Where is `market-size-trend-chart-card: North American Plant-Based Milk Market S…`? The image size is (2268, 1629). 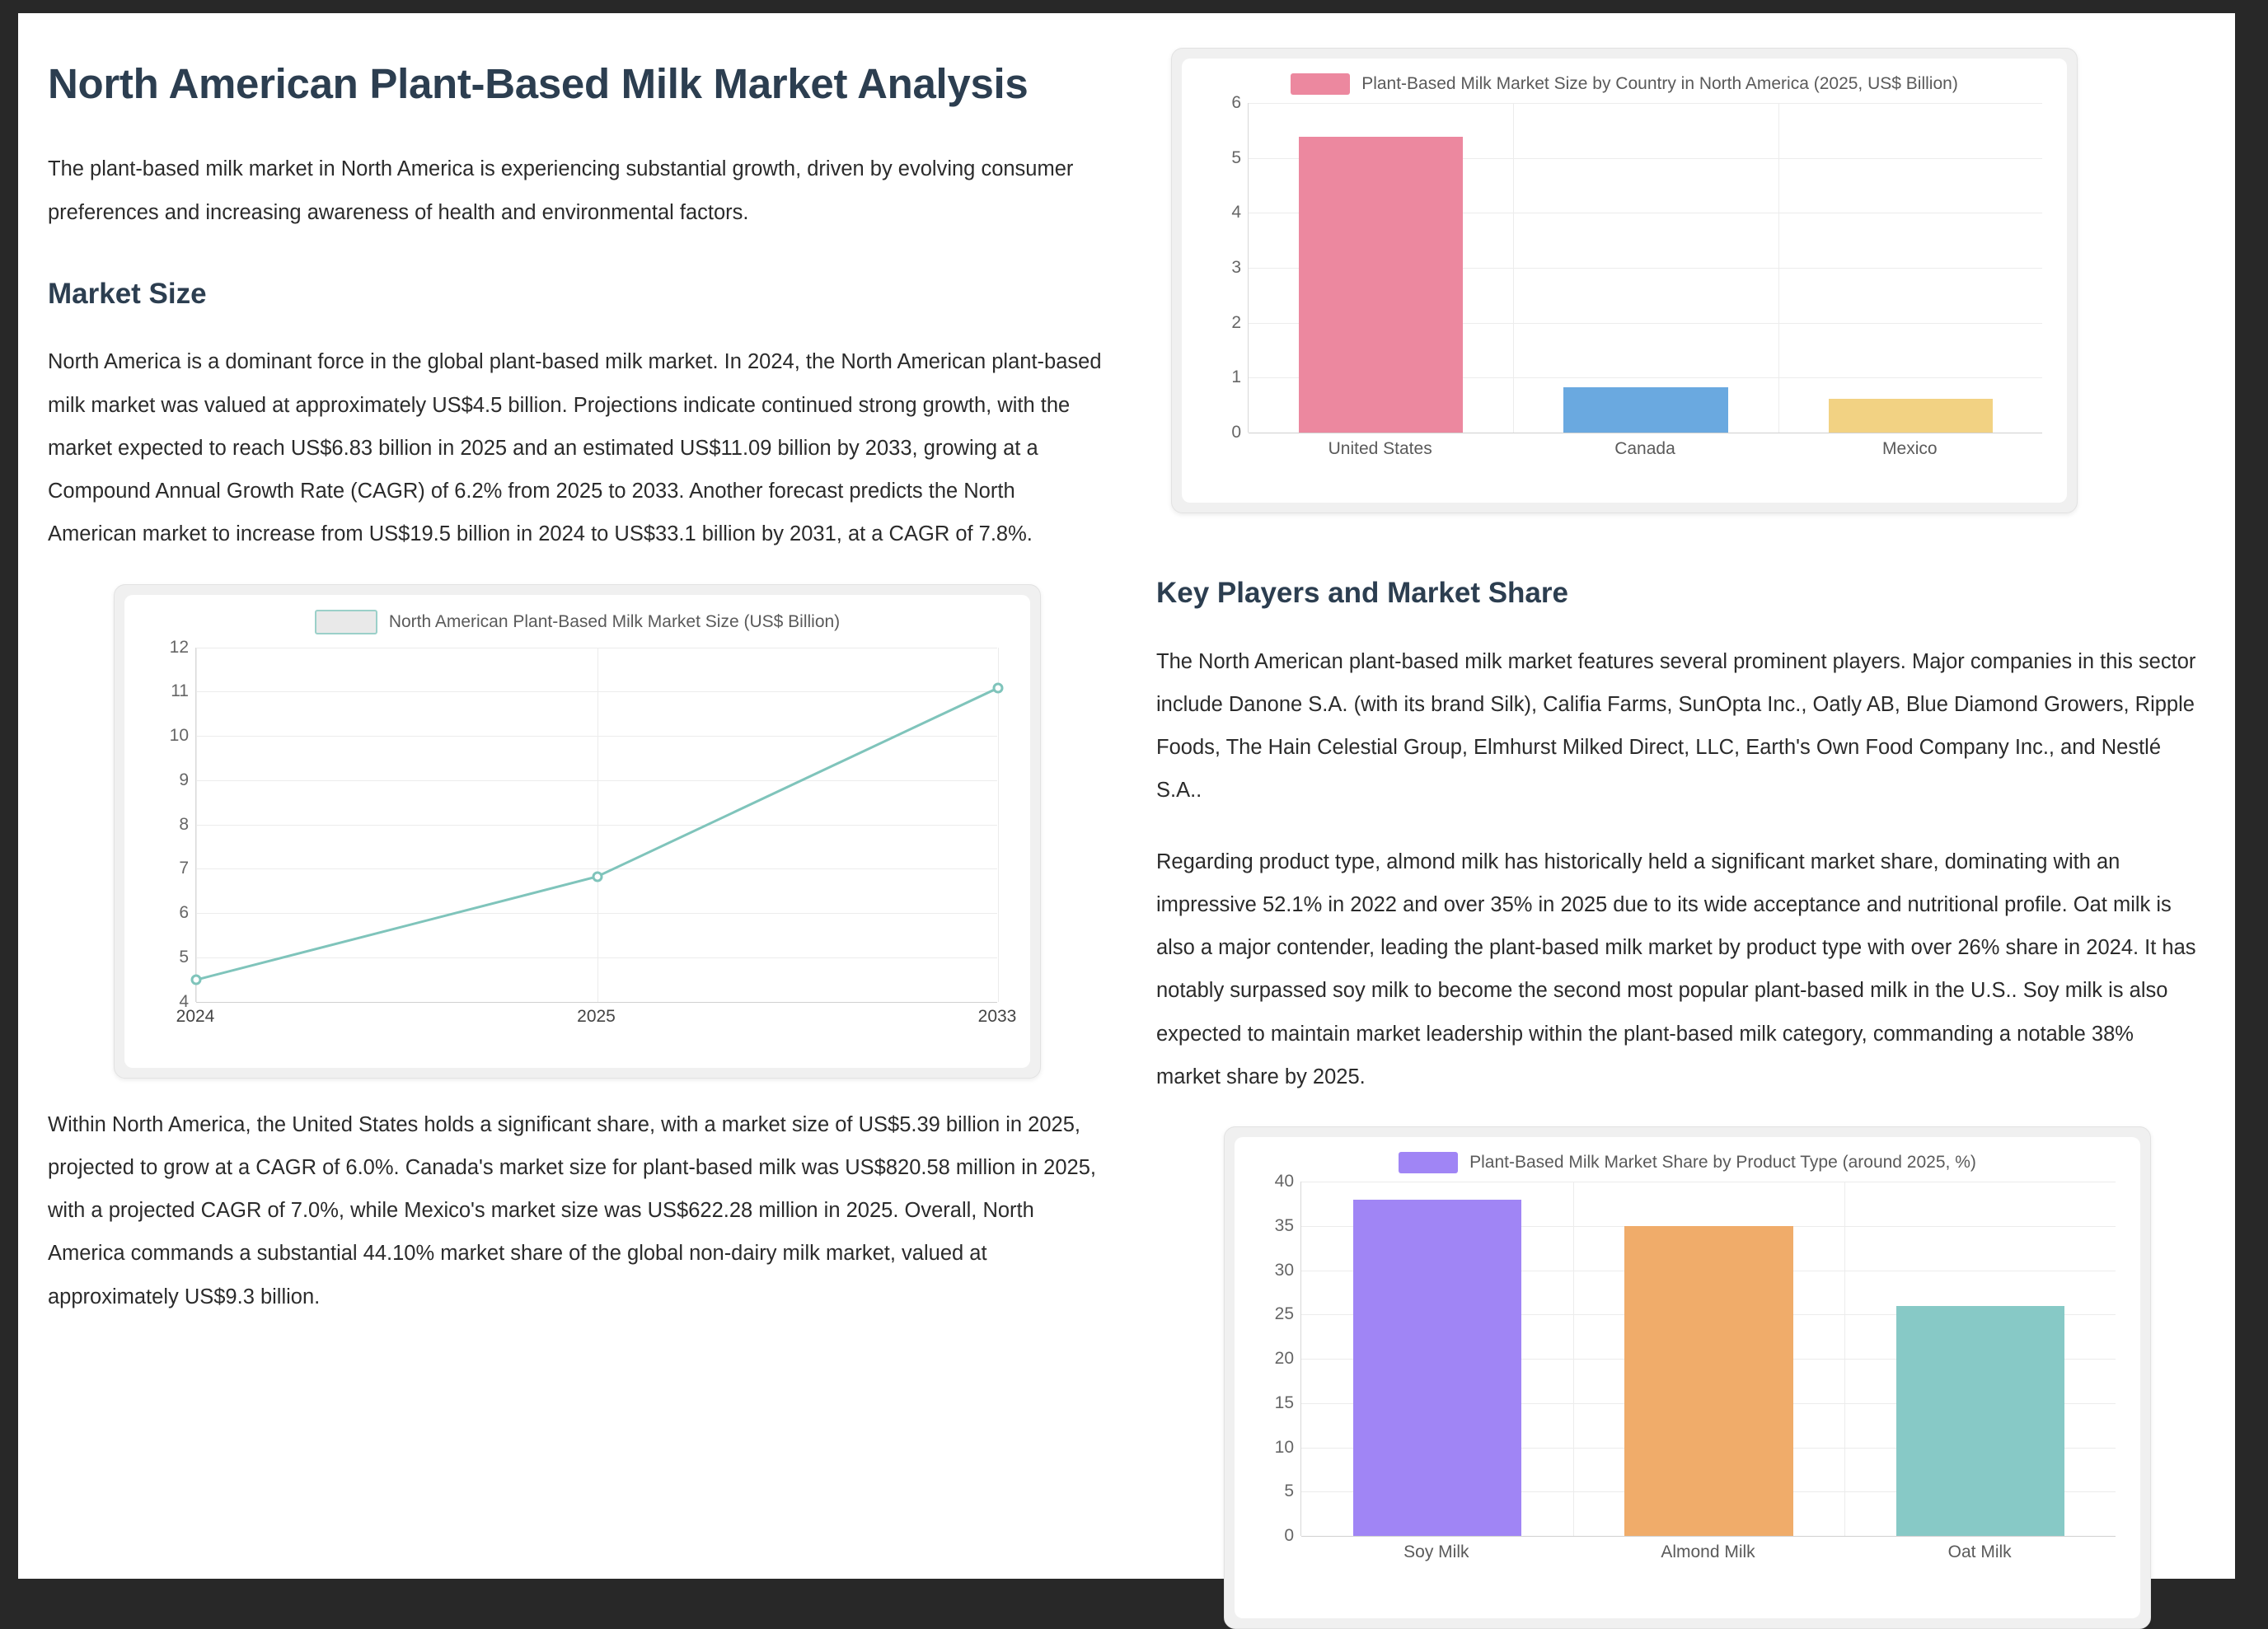 market-size-trend-chart-card: North American Plant-Based Milk Market S… is located at coordinates (577, 831).